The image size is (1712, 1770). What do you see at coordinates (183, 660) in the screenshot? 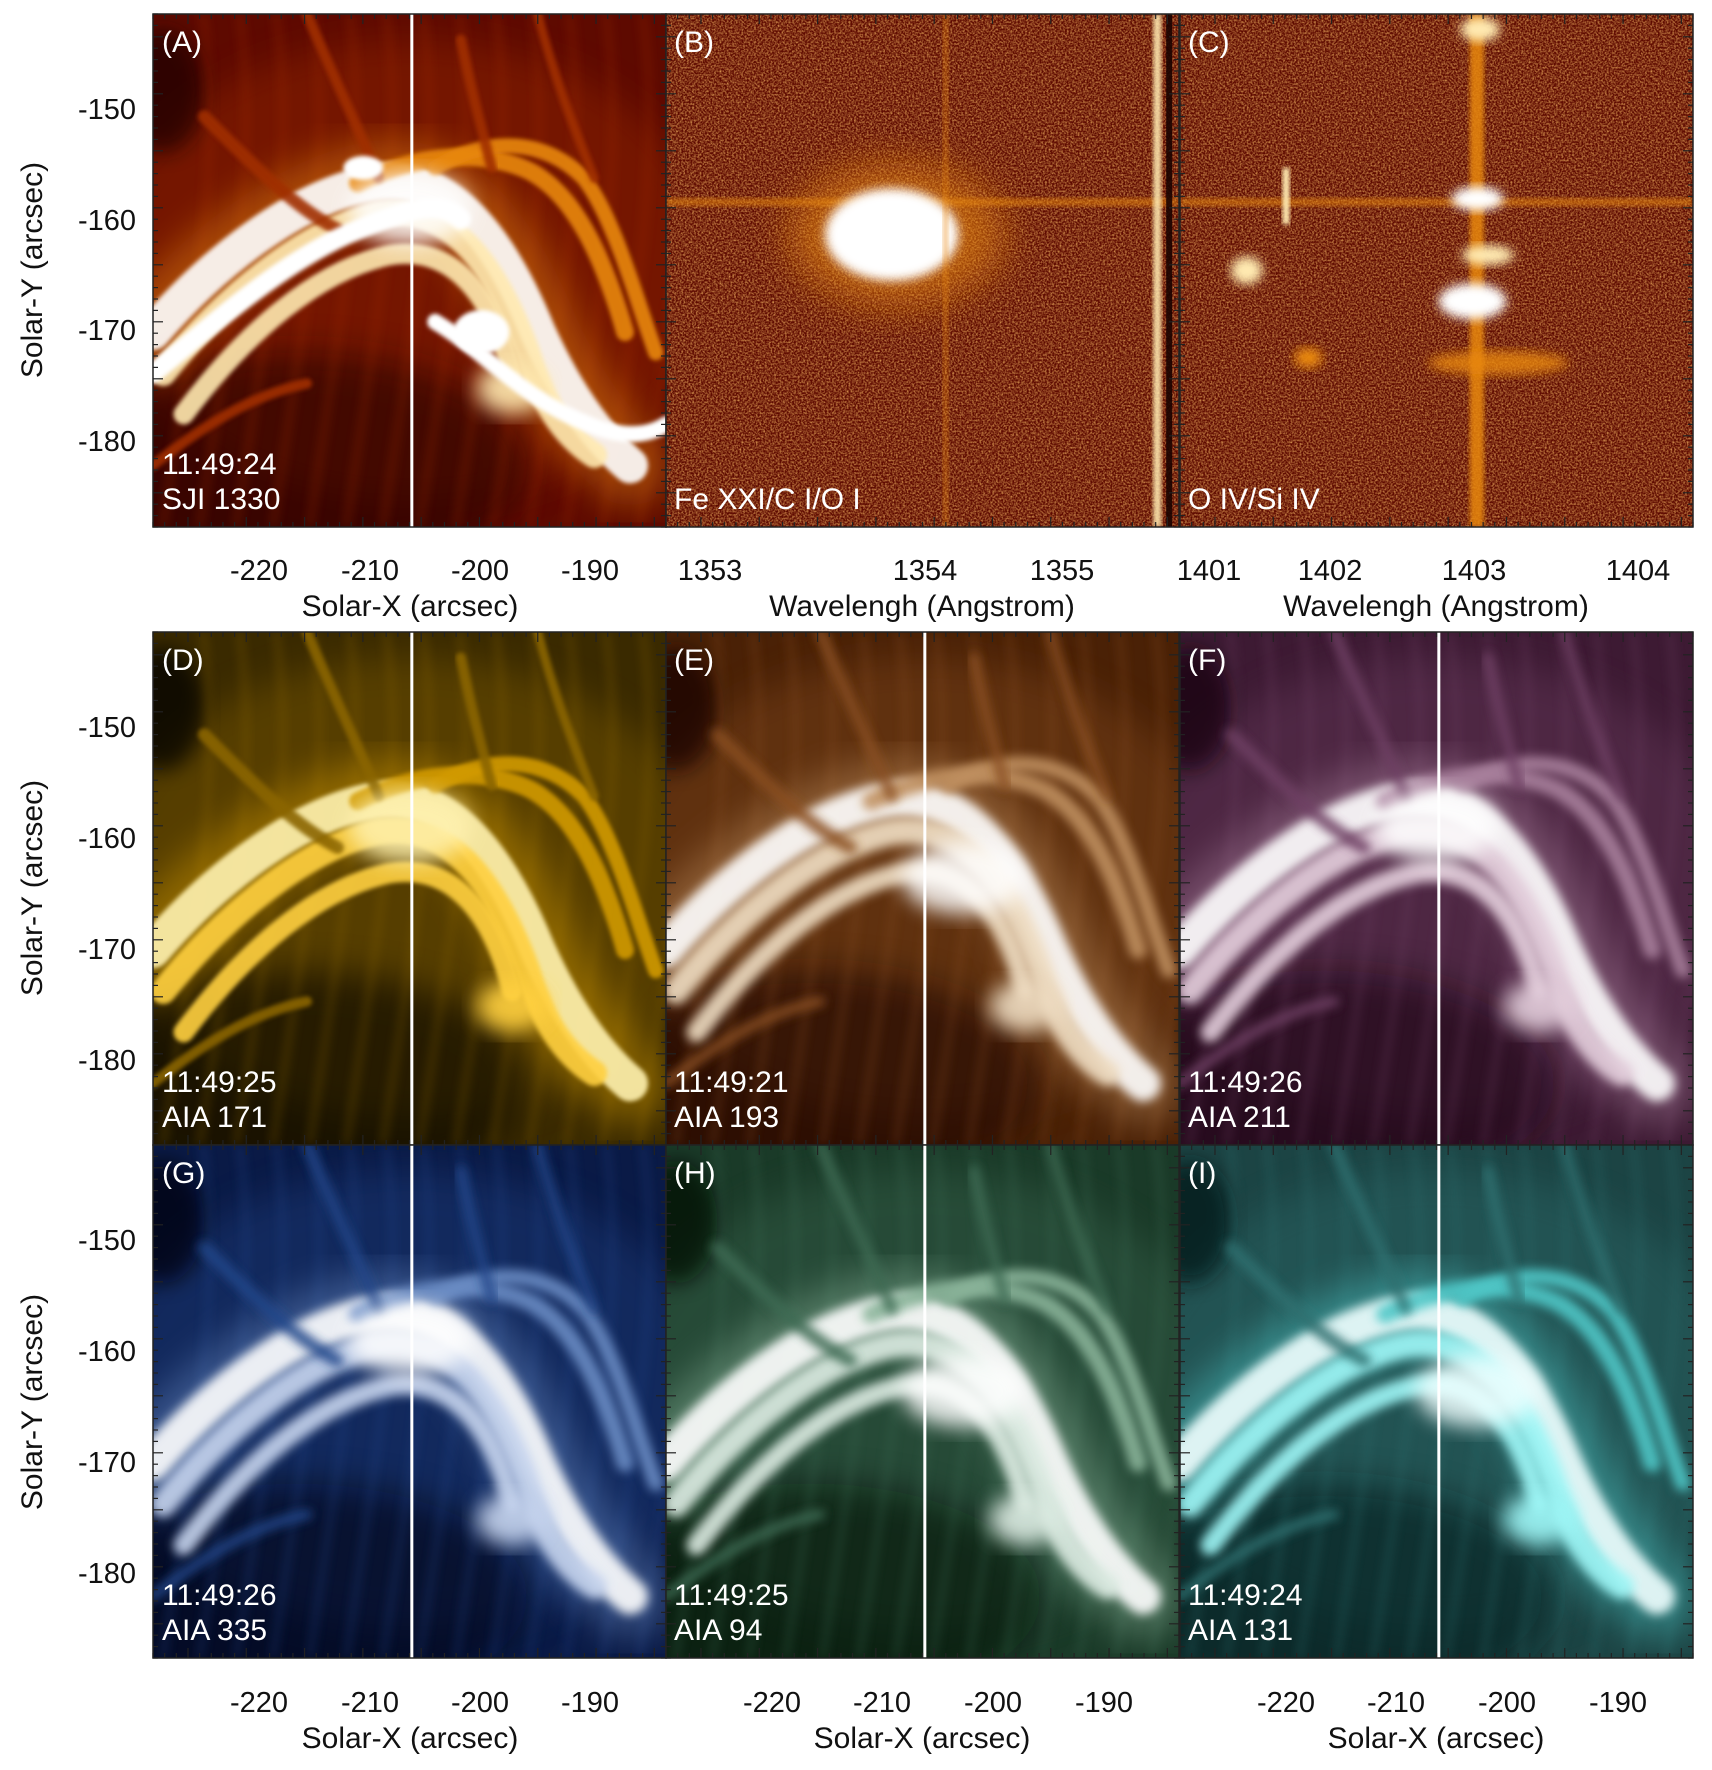
I see `panel-label: (D)` at bounding box center [183, 660].